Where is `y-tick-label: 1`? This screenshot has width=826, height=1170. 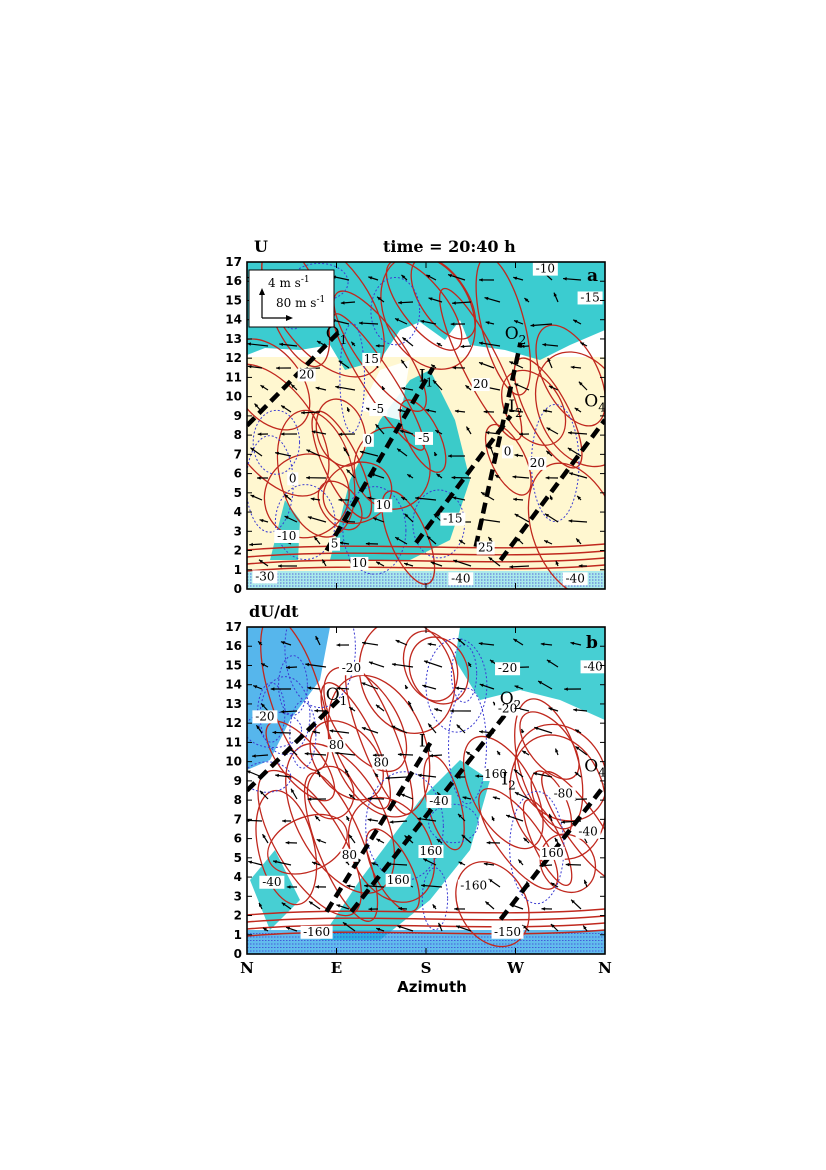 y-tick-label: 1 is located at coordinates (238, 570).